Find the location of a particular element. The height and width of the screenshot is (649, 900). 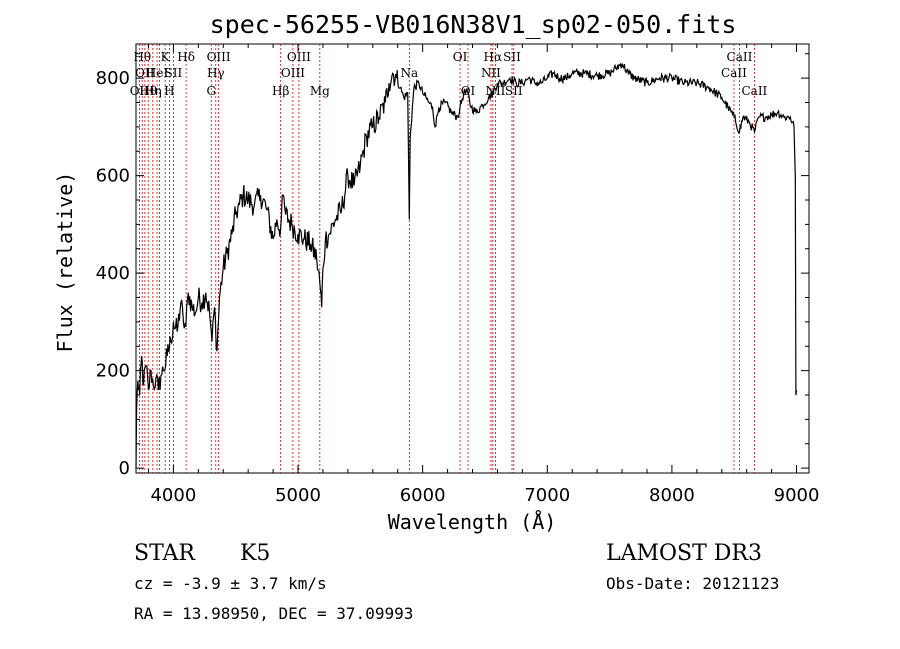

survey-name: LAMOST DR3 is located at coordinates (684, 553).